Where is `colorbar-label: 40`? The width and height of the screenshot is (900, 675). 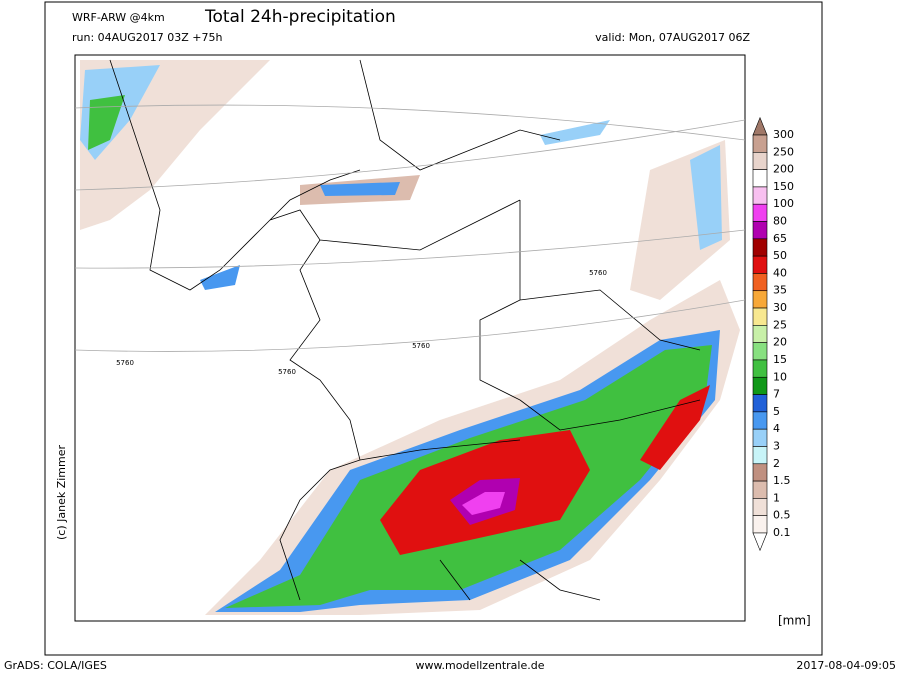
colorbar-label: 40 is located at coordinates (780, 272).